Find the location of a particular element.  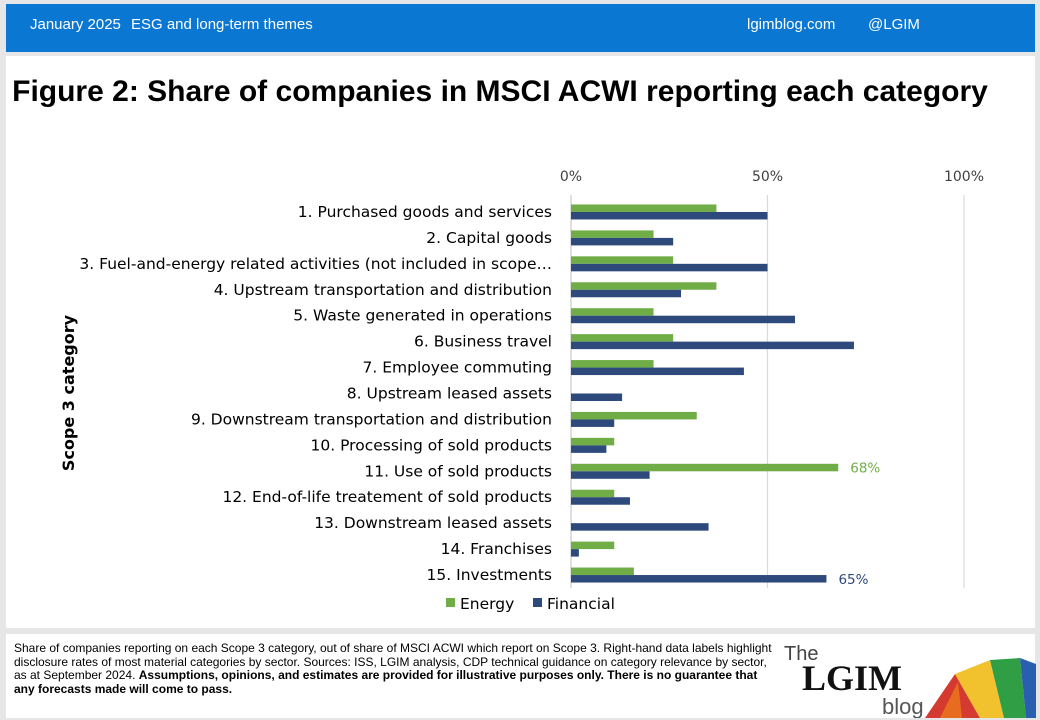

category-label: 13. Downstream leased assets is located at coordinates (433, 523).